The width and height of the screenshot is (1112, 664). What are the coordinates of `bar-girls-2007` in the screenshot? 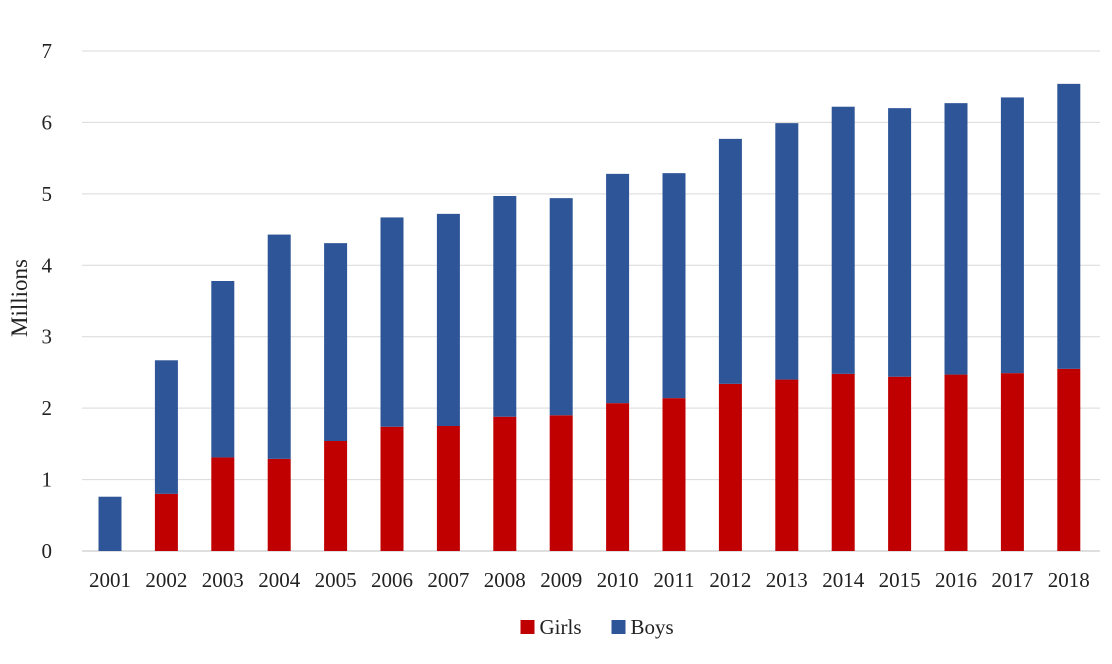 It's located at (448, 488).